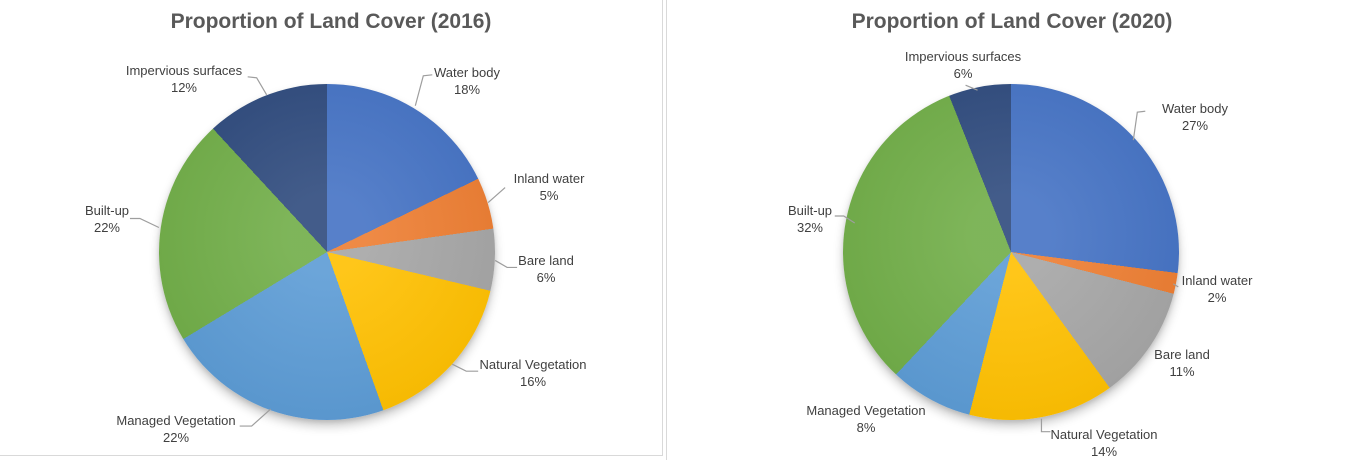 The image size is (1357, 460). What do you see at coordinates (176, 429) in the screenshot?
I see `slice-label-managed-vegetation-2016: Managed Vegetation 22%` at bounding box center [176, 429].